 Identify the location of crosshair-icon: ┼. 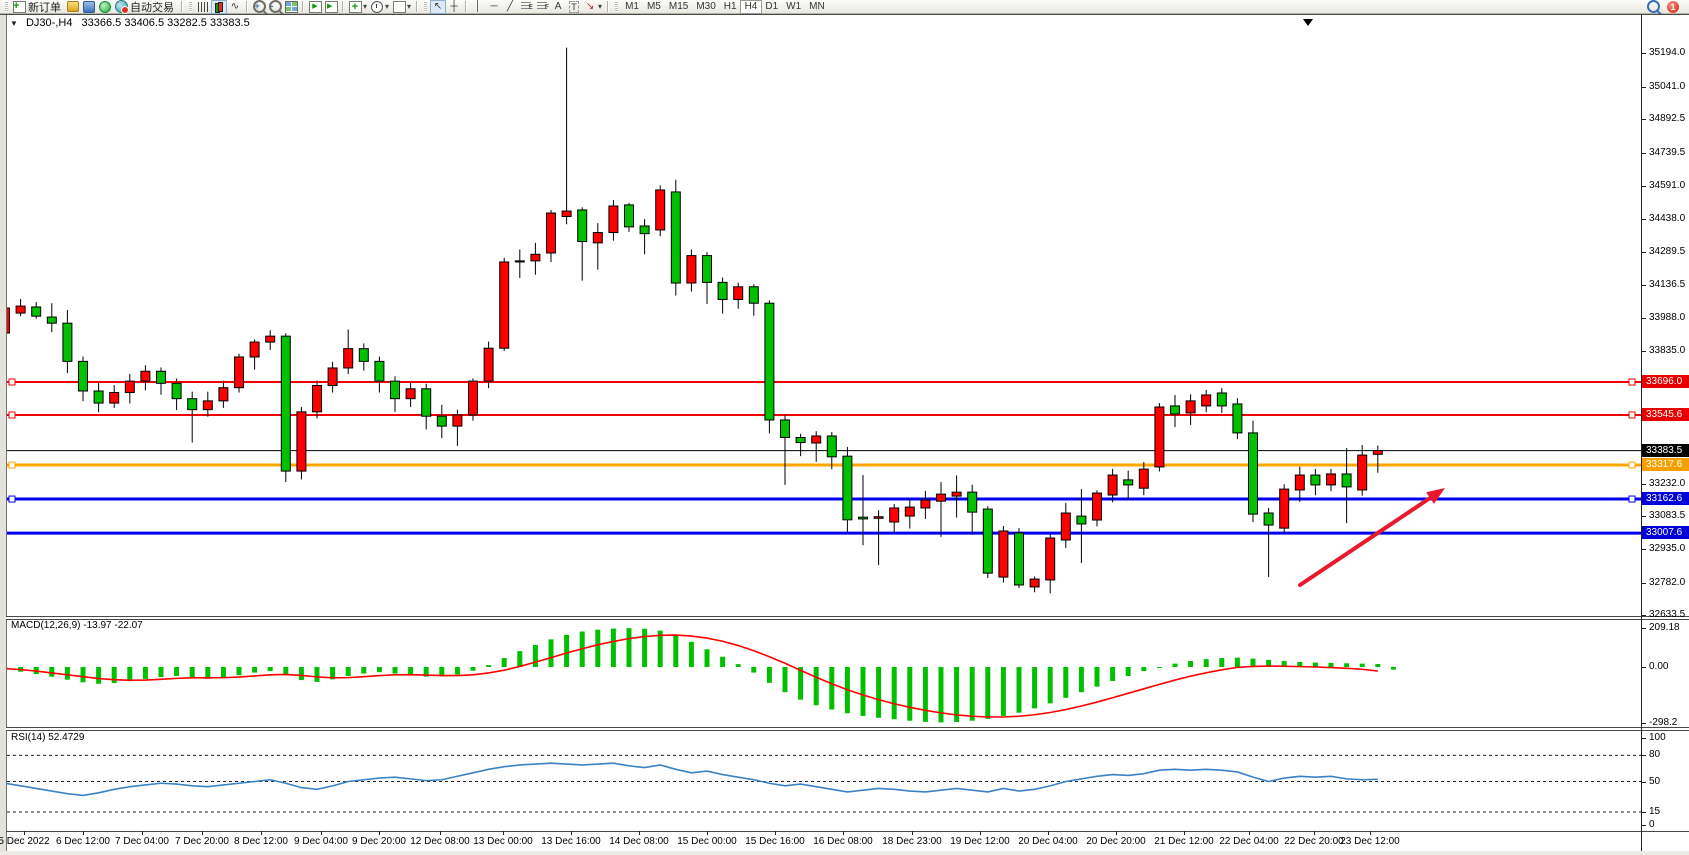
(454, 6).